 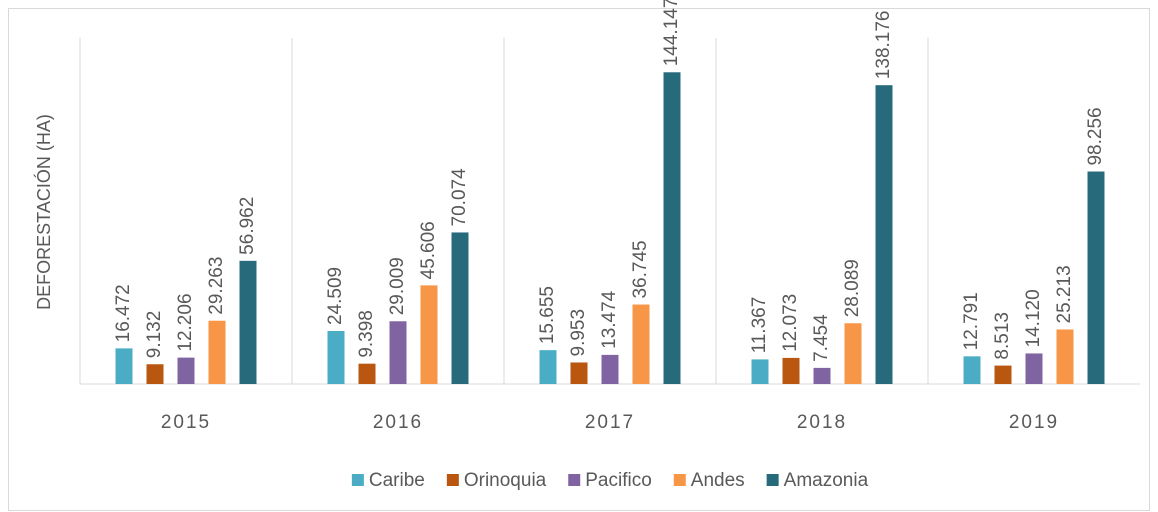 What do you see at coordinates (822, 422) in the screenshot?
I see `x-tick-label: 2018` at bounding box center [822, 422].